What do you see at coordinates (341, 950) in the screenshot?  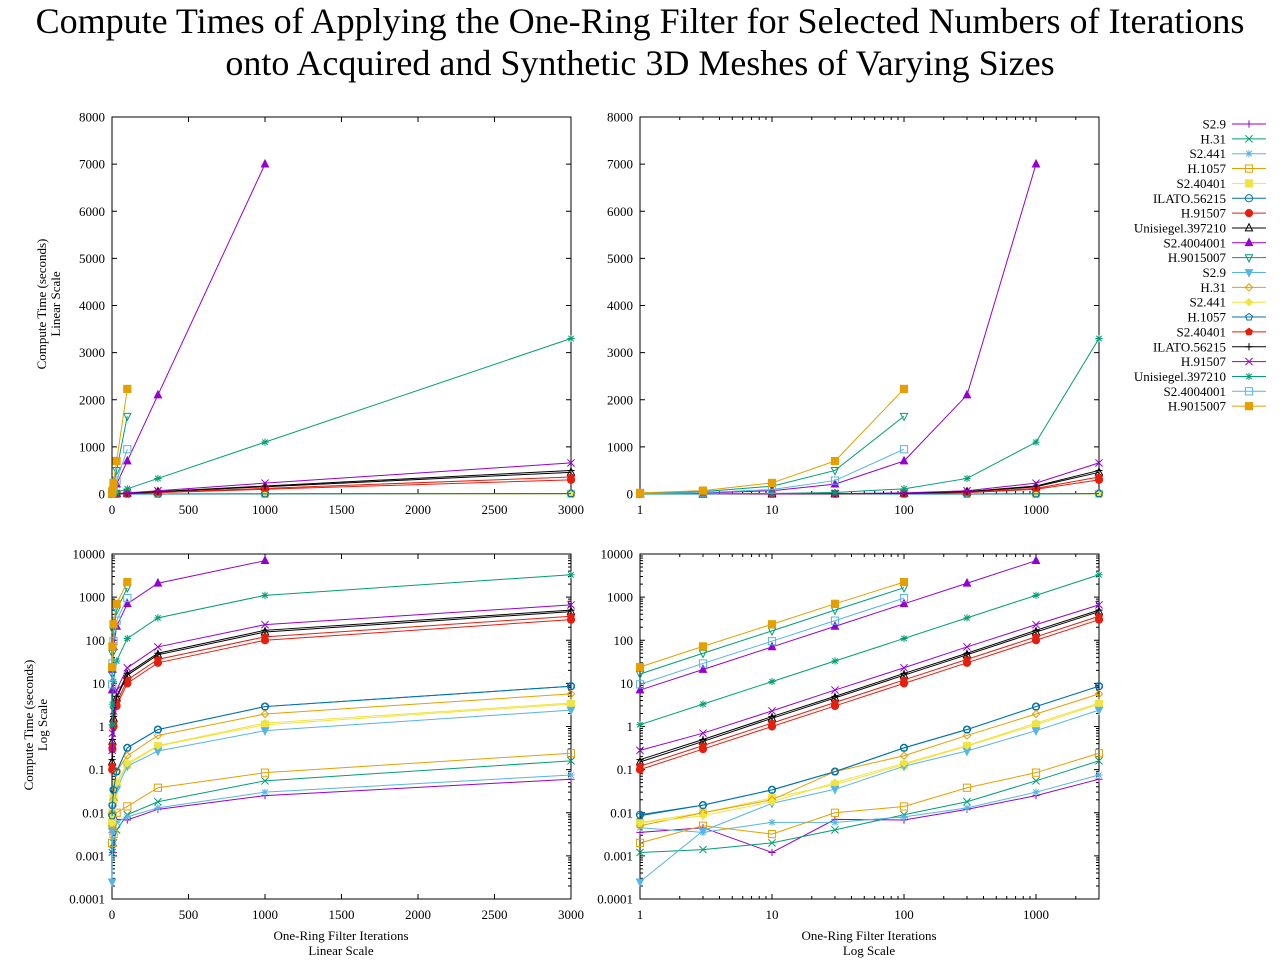 I see `x-axis-label-left: Linear Scale` at bounding box center [341, 950].